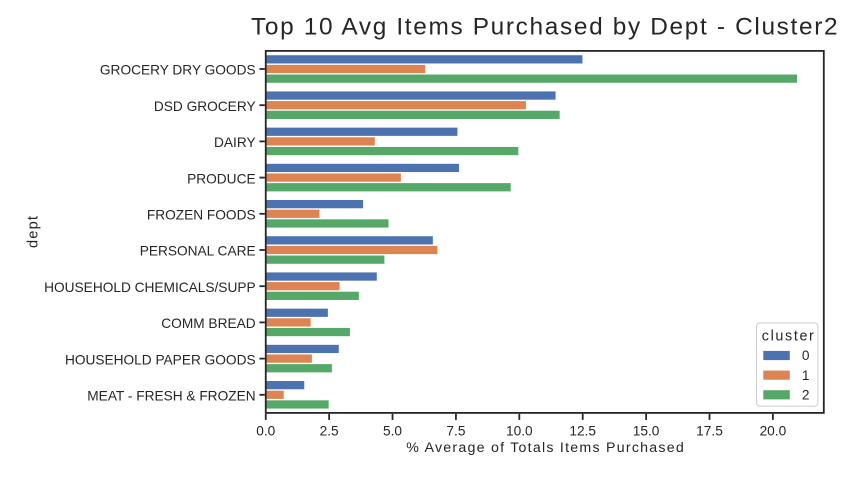  What do you see at coordinates (806, 375) in the screenshot?
I see `svg-text: 1` at bounding box center [806, 375].